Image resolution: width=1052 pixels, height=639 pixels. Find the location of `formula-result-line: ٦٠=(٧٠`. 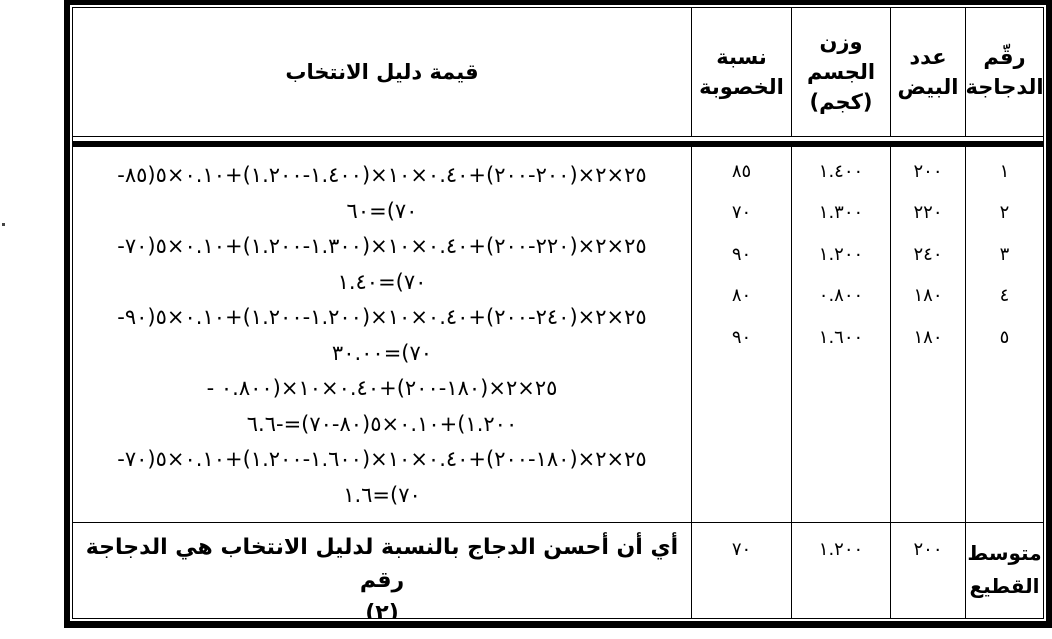

formula-result-line: ٦٠=(٧٠ is located at coordinates (382, 210).